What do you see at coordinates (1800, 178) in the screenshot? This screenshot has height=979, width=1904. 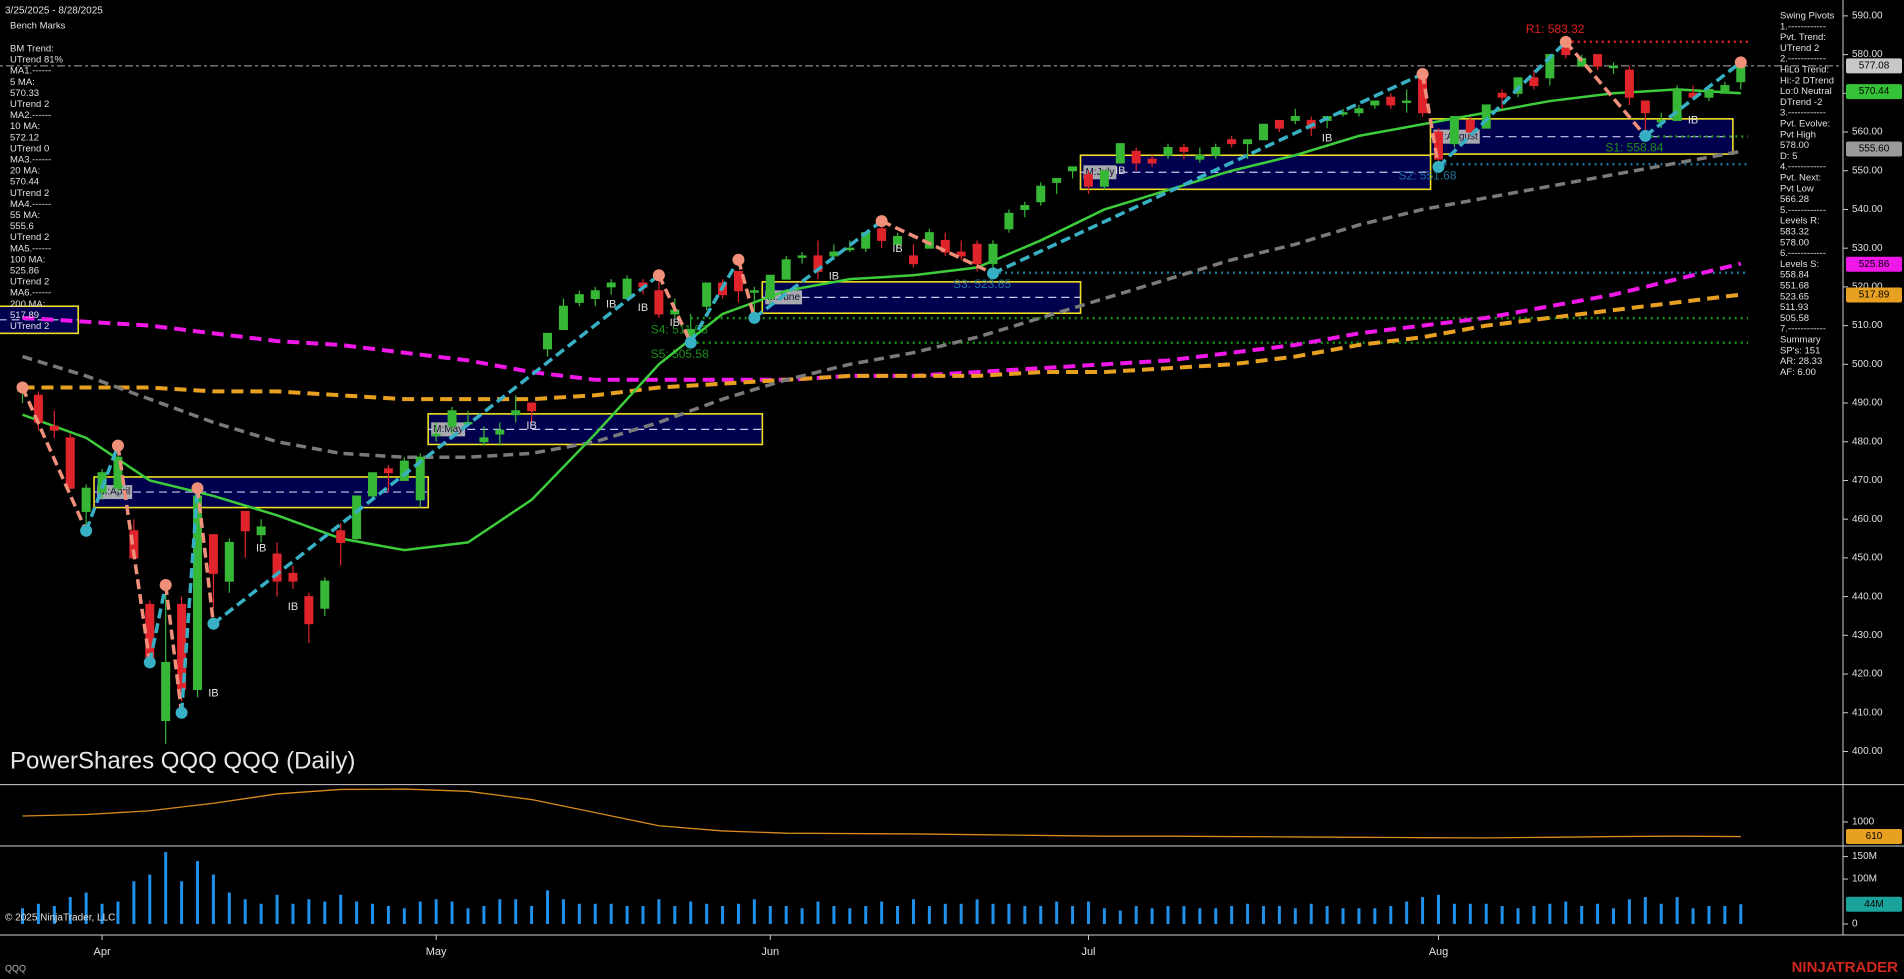 I see `swing-pivot-line: Pvt. Next:` at bounding box center [1800, 178].